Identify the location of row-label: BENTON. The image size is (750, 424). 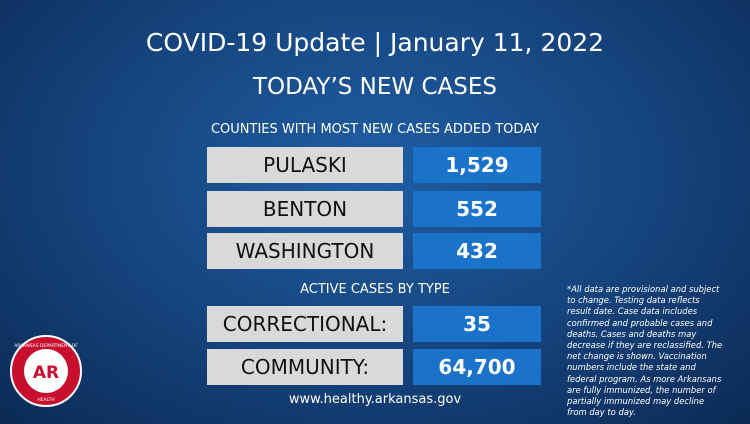
(305, 209).